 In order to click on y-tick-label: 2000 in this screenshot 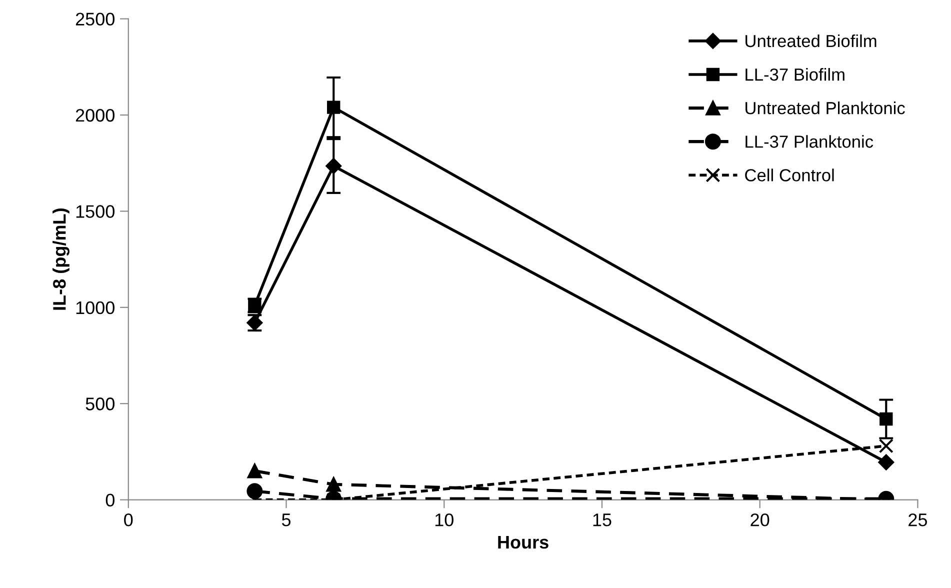, I will do `click(95, 115)`.